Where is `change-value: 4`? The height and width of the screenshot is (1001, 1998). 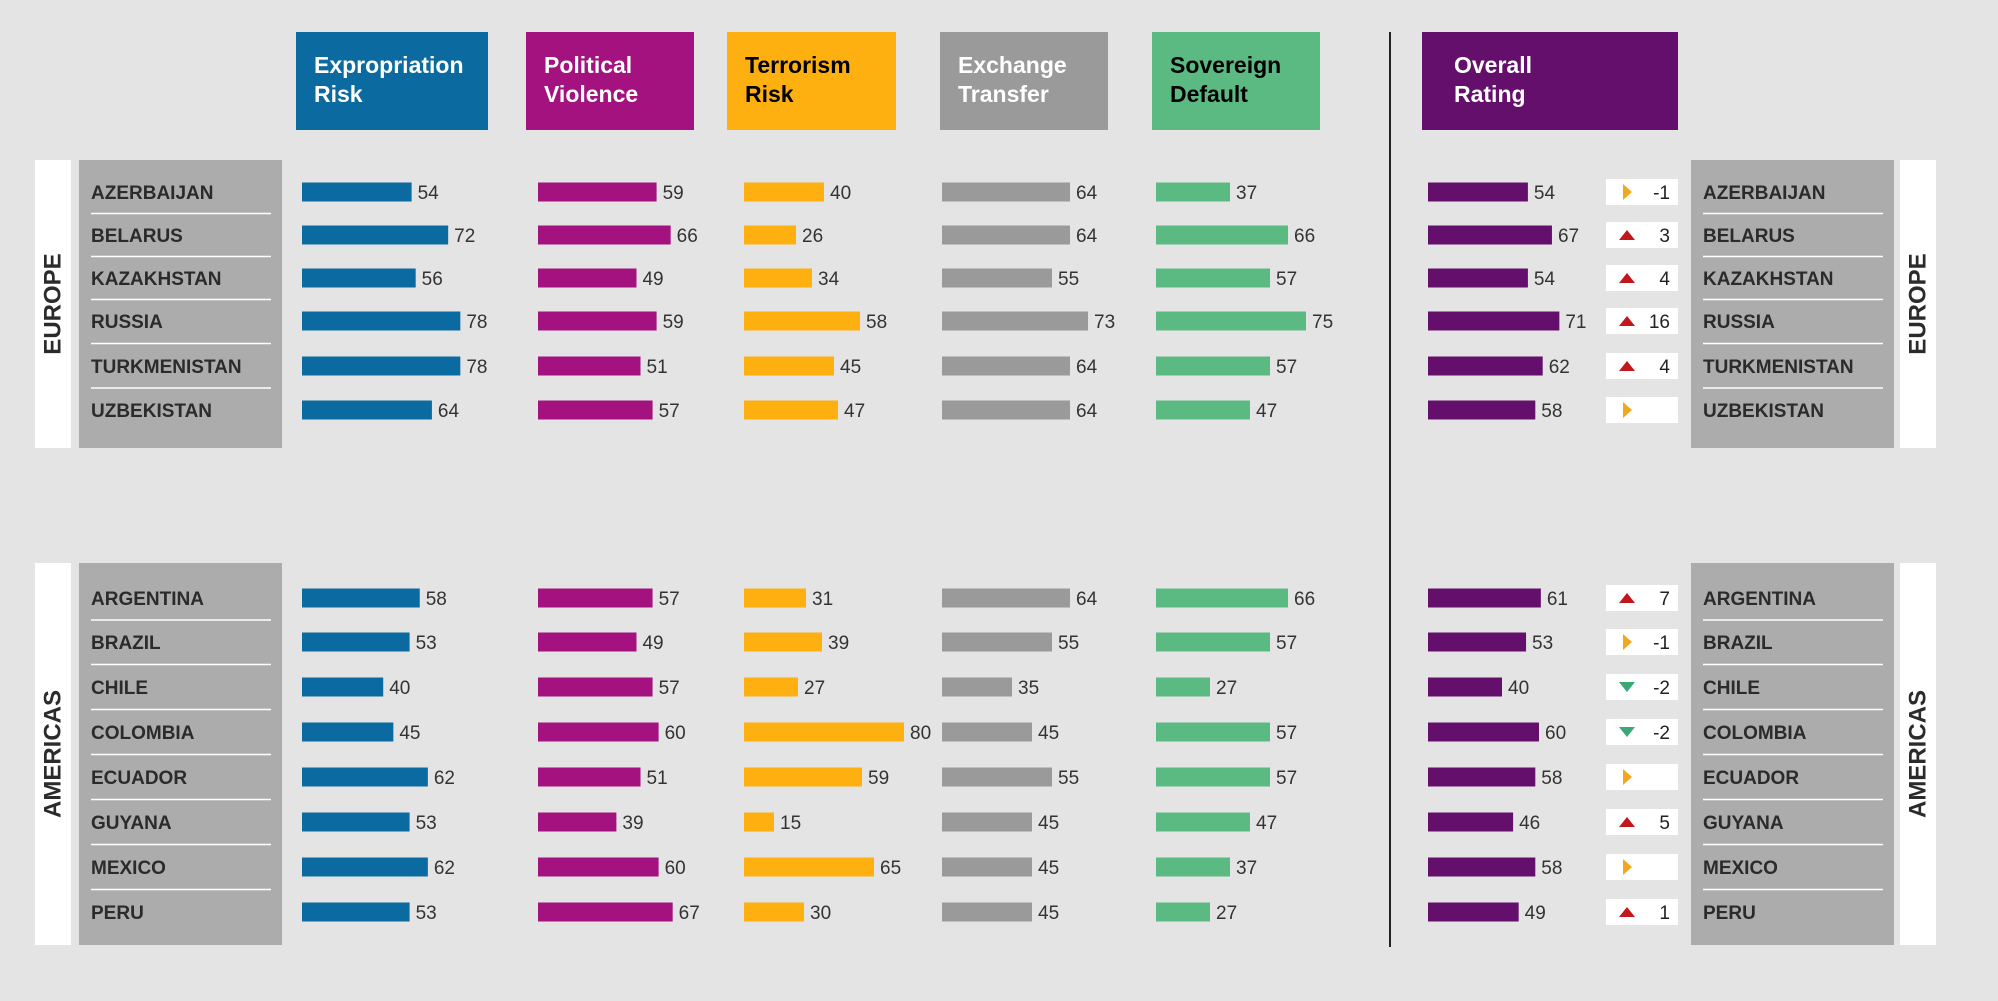
change-value: 4 is located at coordinates (1664, 279).